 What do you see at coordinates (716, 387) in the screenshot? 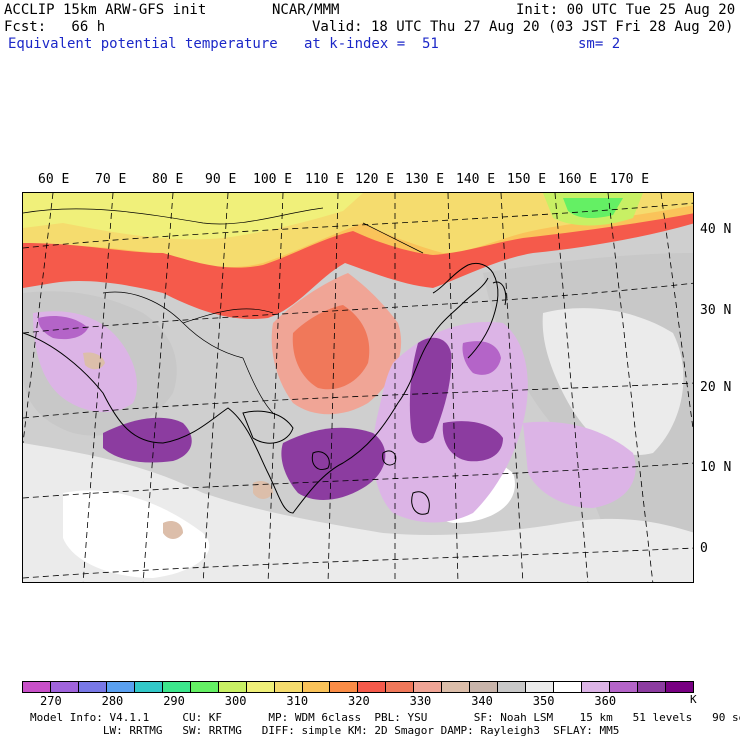
I see `latitude-label: 20 N` at bounding box center [716, 387].